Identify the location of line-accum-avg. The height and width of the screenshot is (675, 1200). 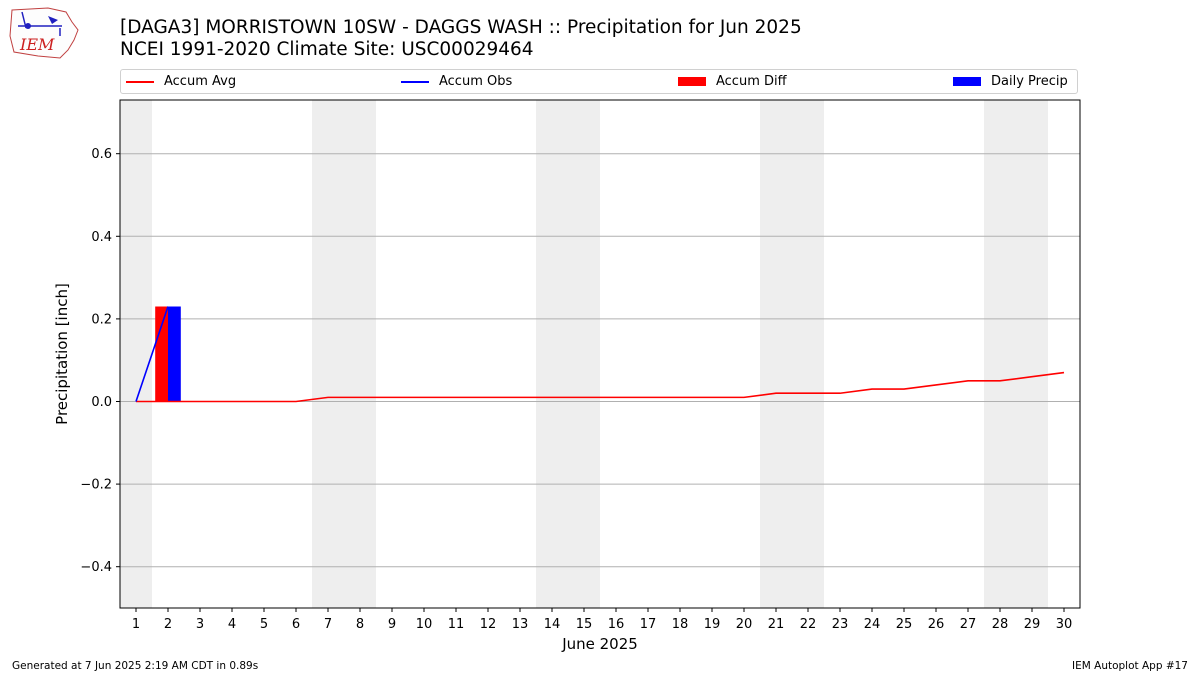
(600, 387).